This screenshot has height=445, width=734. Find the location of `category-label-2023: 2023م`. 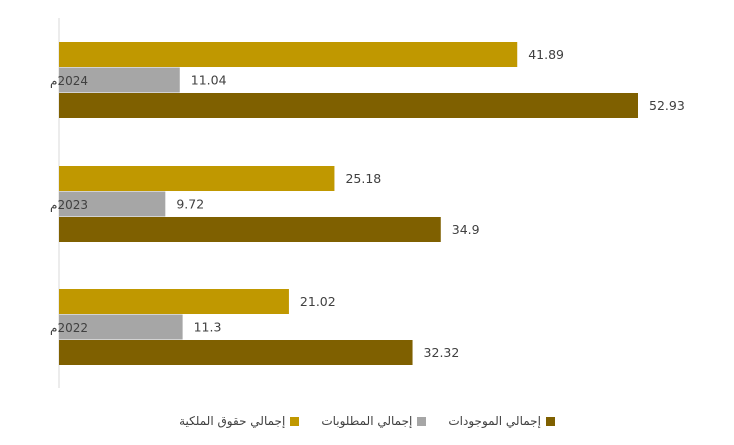

category-label-2023: 2023م is located at coordinates (69, 205).